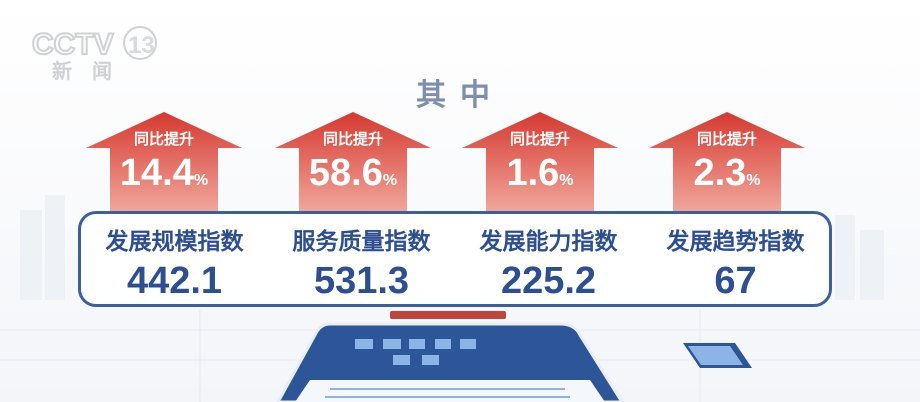 Image resolution: width=920 pixels, height=402 pixels. Describe the element at coordinates (735, 258) in the screenshot. I see `index-cell: 发展趋势指数 67` at that location.